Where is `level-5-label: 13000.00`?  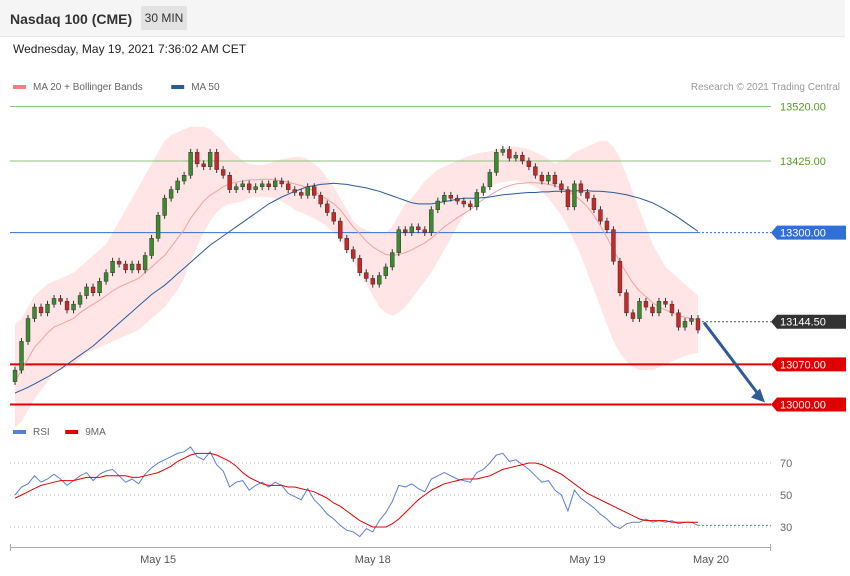
level-5-label: 13000.00 is located at coordinates (803, 406).